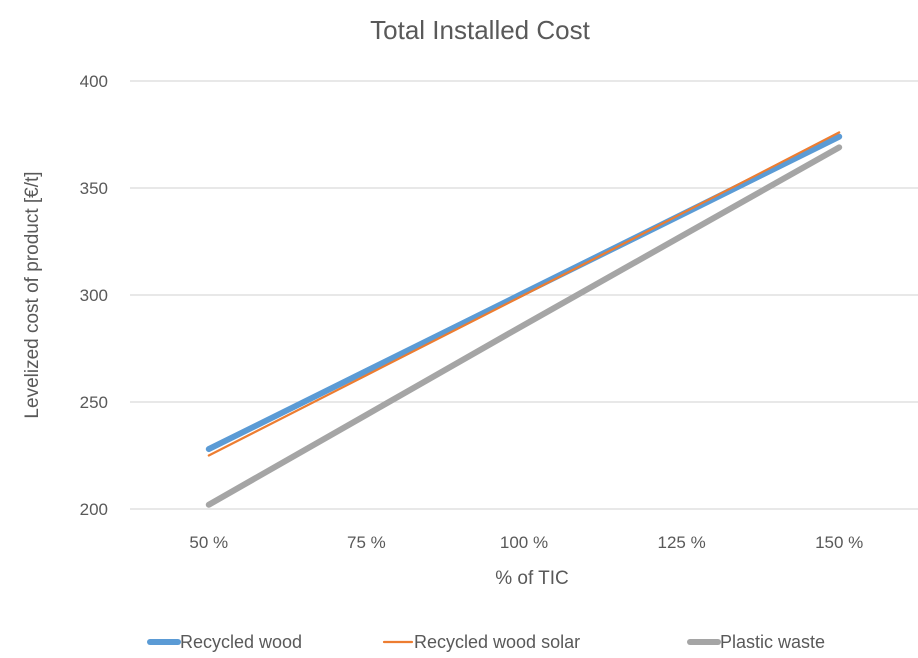 This screenshot has width=918, height=658. Describe the element at coordinates (94, 509) in the screenshot. I see `y-tick-label: 200` at that location.